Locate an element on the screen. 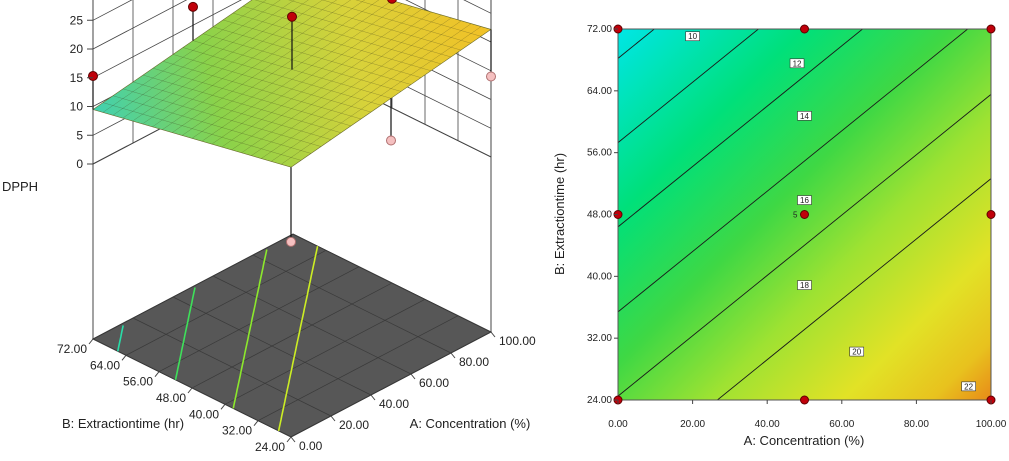  contour-label-text: 18 is located at coordinates (804, 285).